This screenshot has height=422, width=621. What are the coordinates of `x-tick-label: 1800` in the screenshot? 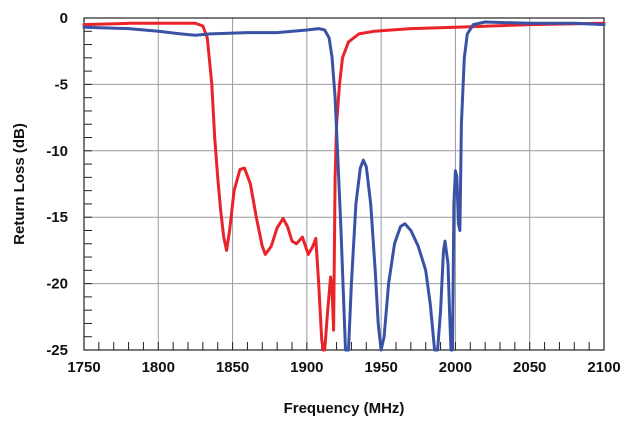 It's located at (158, 367).